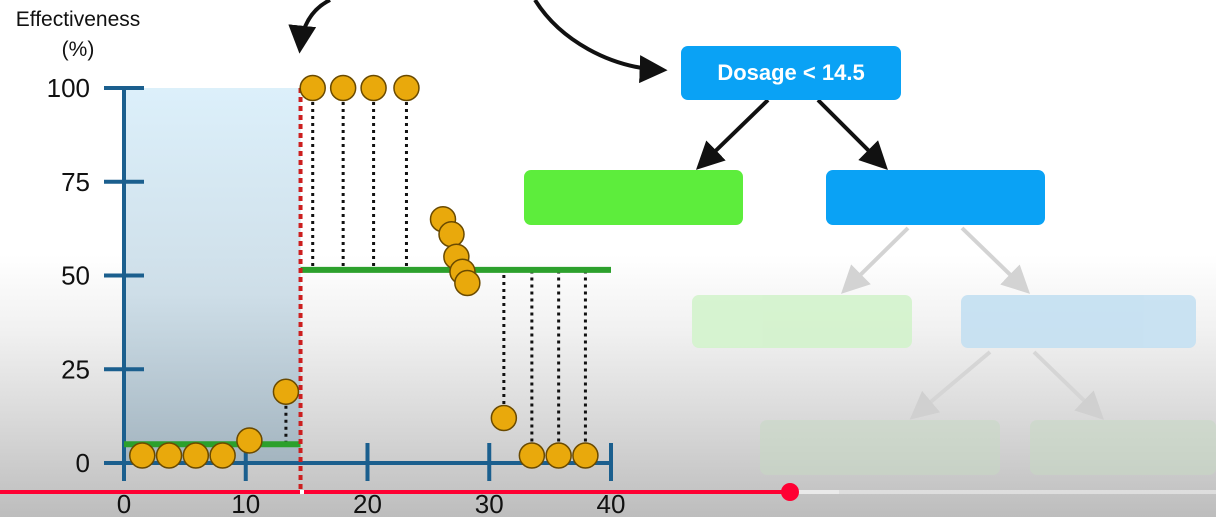 The width and height of the screenshot is (1216, 517). I want to click on y-tick-label: 75, so click(75, 182).